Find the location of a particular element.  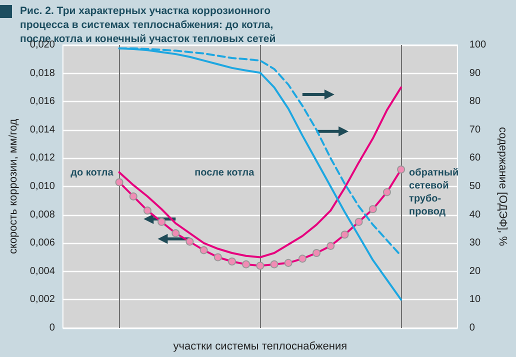

y2-tick-label: 100 is located at coordinates (478, 45).